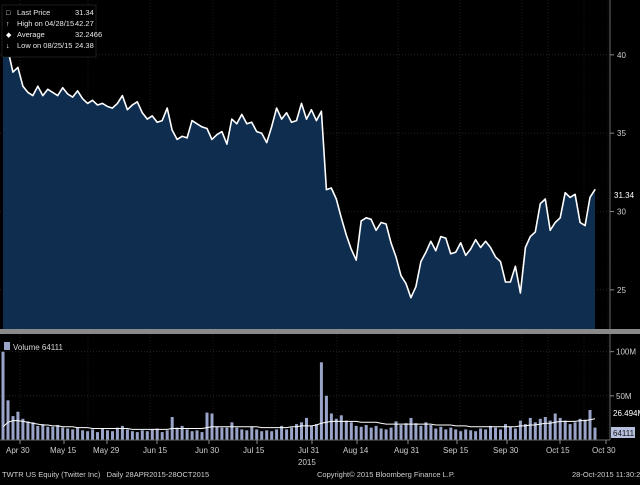  I want to click on legend-value: 32.2466, so click(88, 34).